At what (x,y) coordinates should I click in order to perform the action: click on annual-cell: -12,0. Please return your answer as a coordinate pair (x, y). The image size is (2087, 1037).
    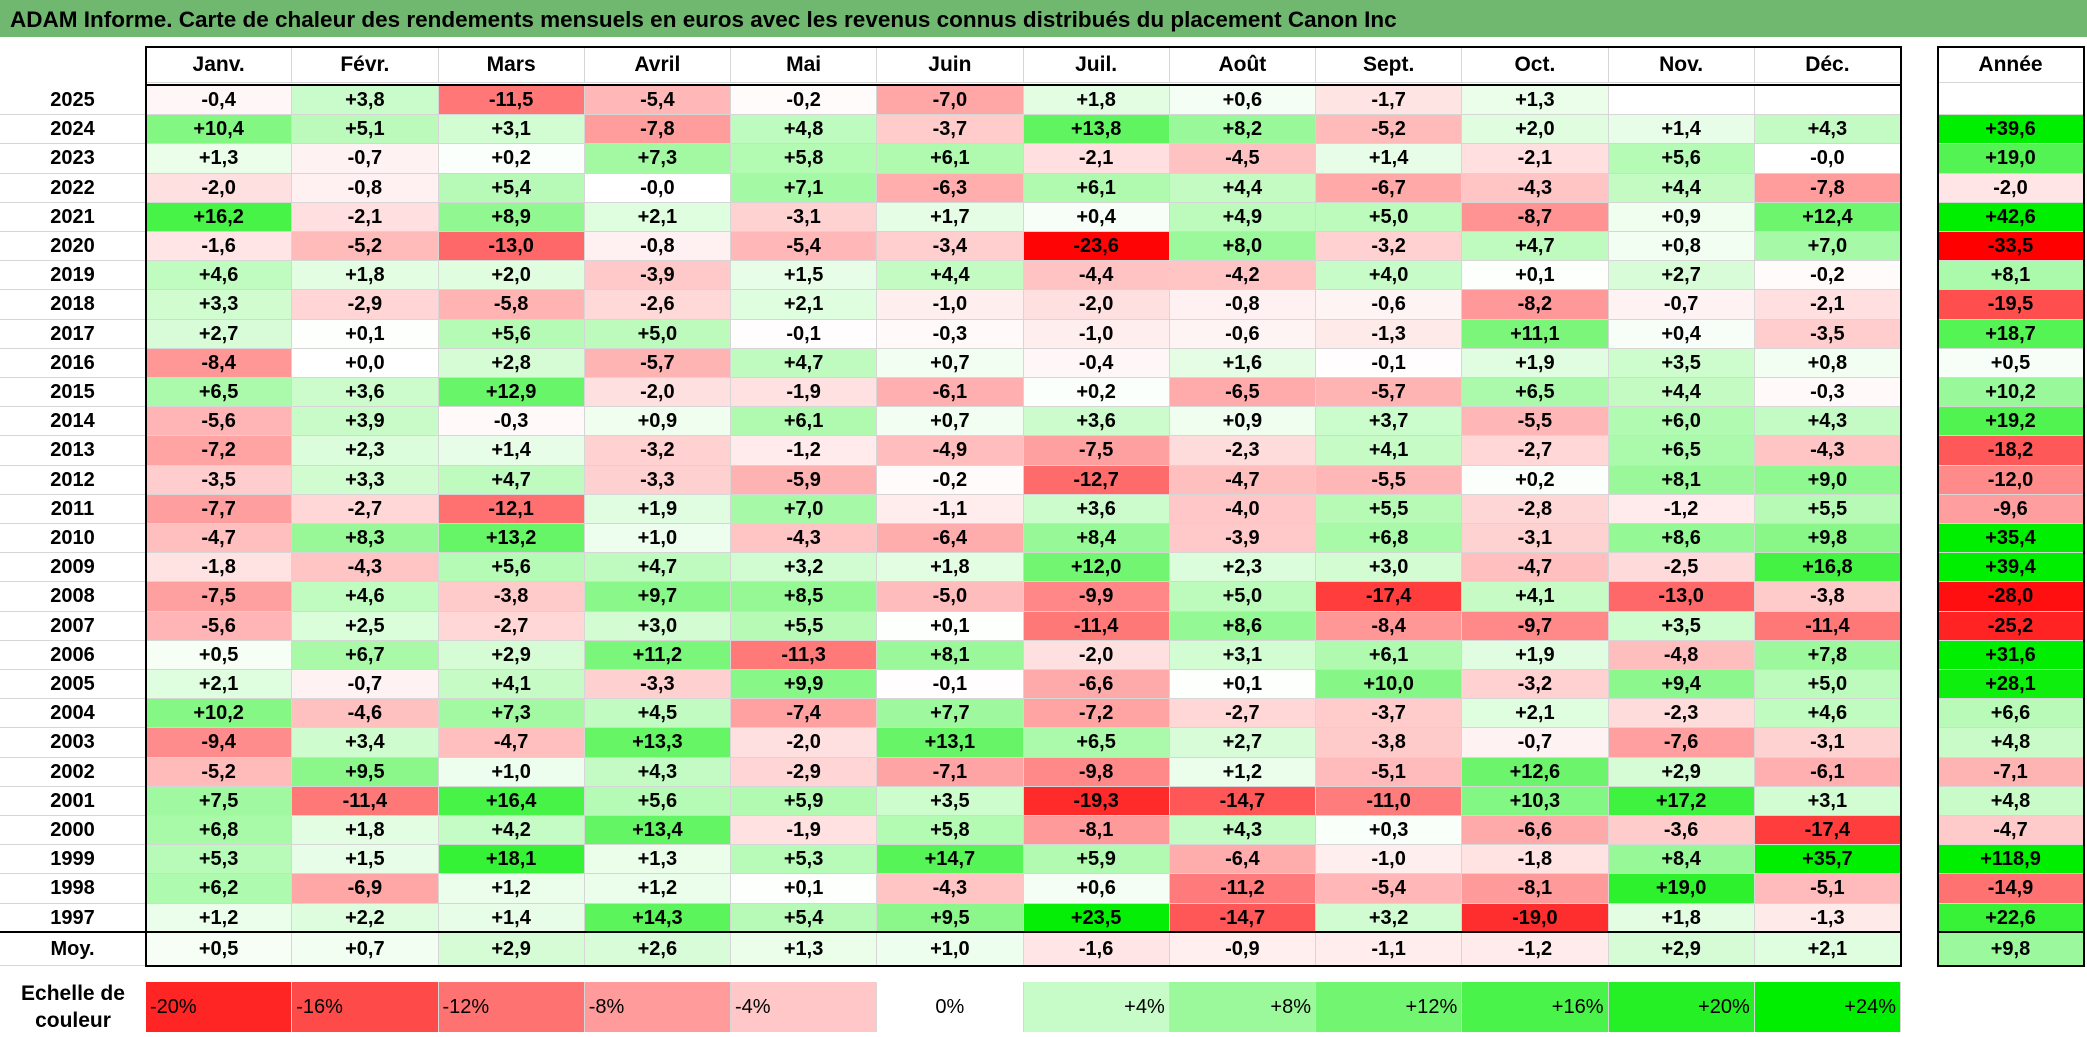
    Looking at the image, I should click on (2011, 480).